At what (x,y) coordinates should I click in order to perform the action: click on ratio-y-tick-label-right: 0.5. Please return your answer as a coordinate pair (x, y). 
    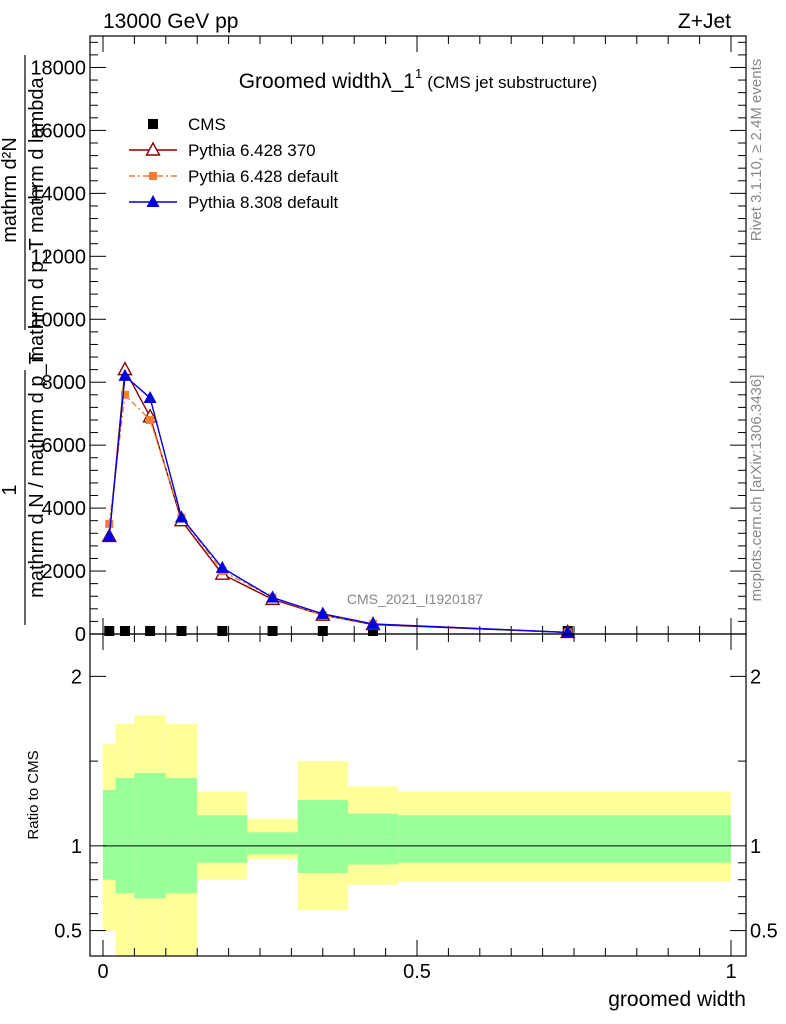
    Looking at the image, I should click on (764, 932).